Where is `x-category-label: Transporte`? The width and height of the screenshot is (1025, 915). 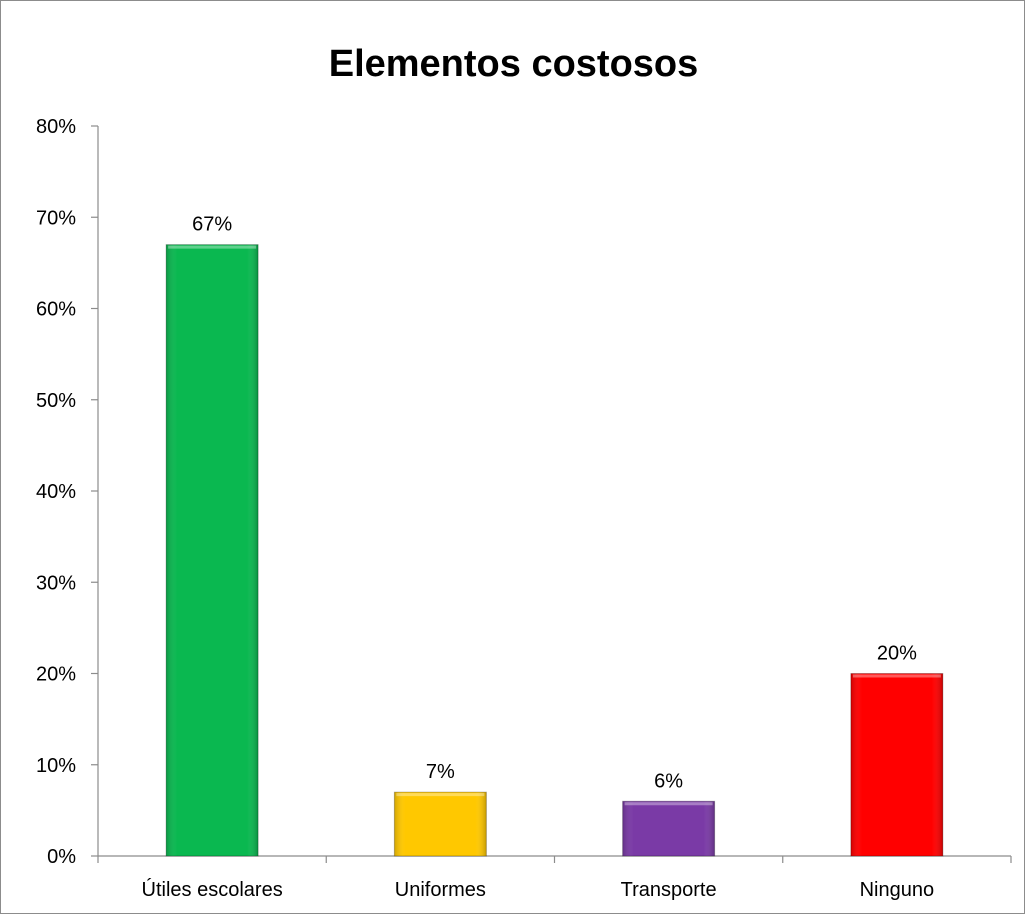
x-category-label: Transporte is located at coordinates (669, 890).